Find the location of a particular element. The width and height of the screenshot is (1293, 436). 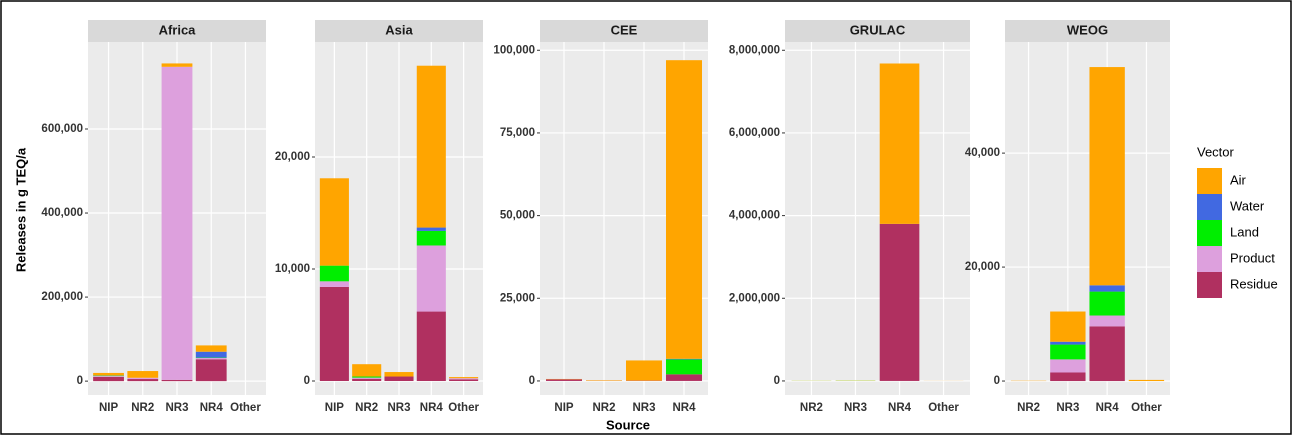

y-tick-label: 50,000 is located at coordinates (517, 216).